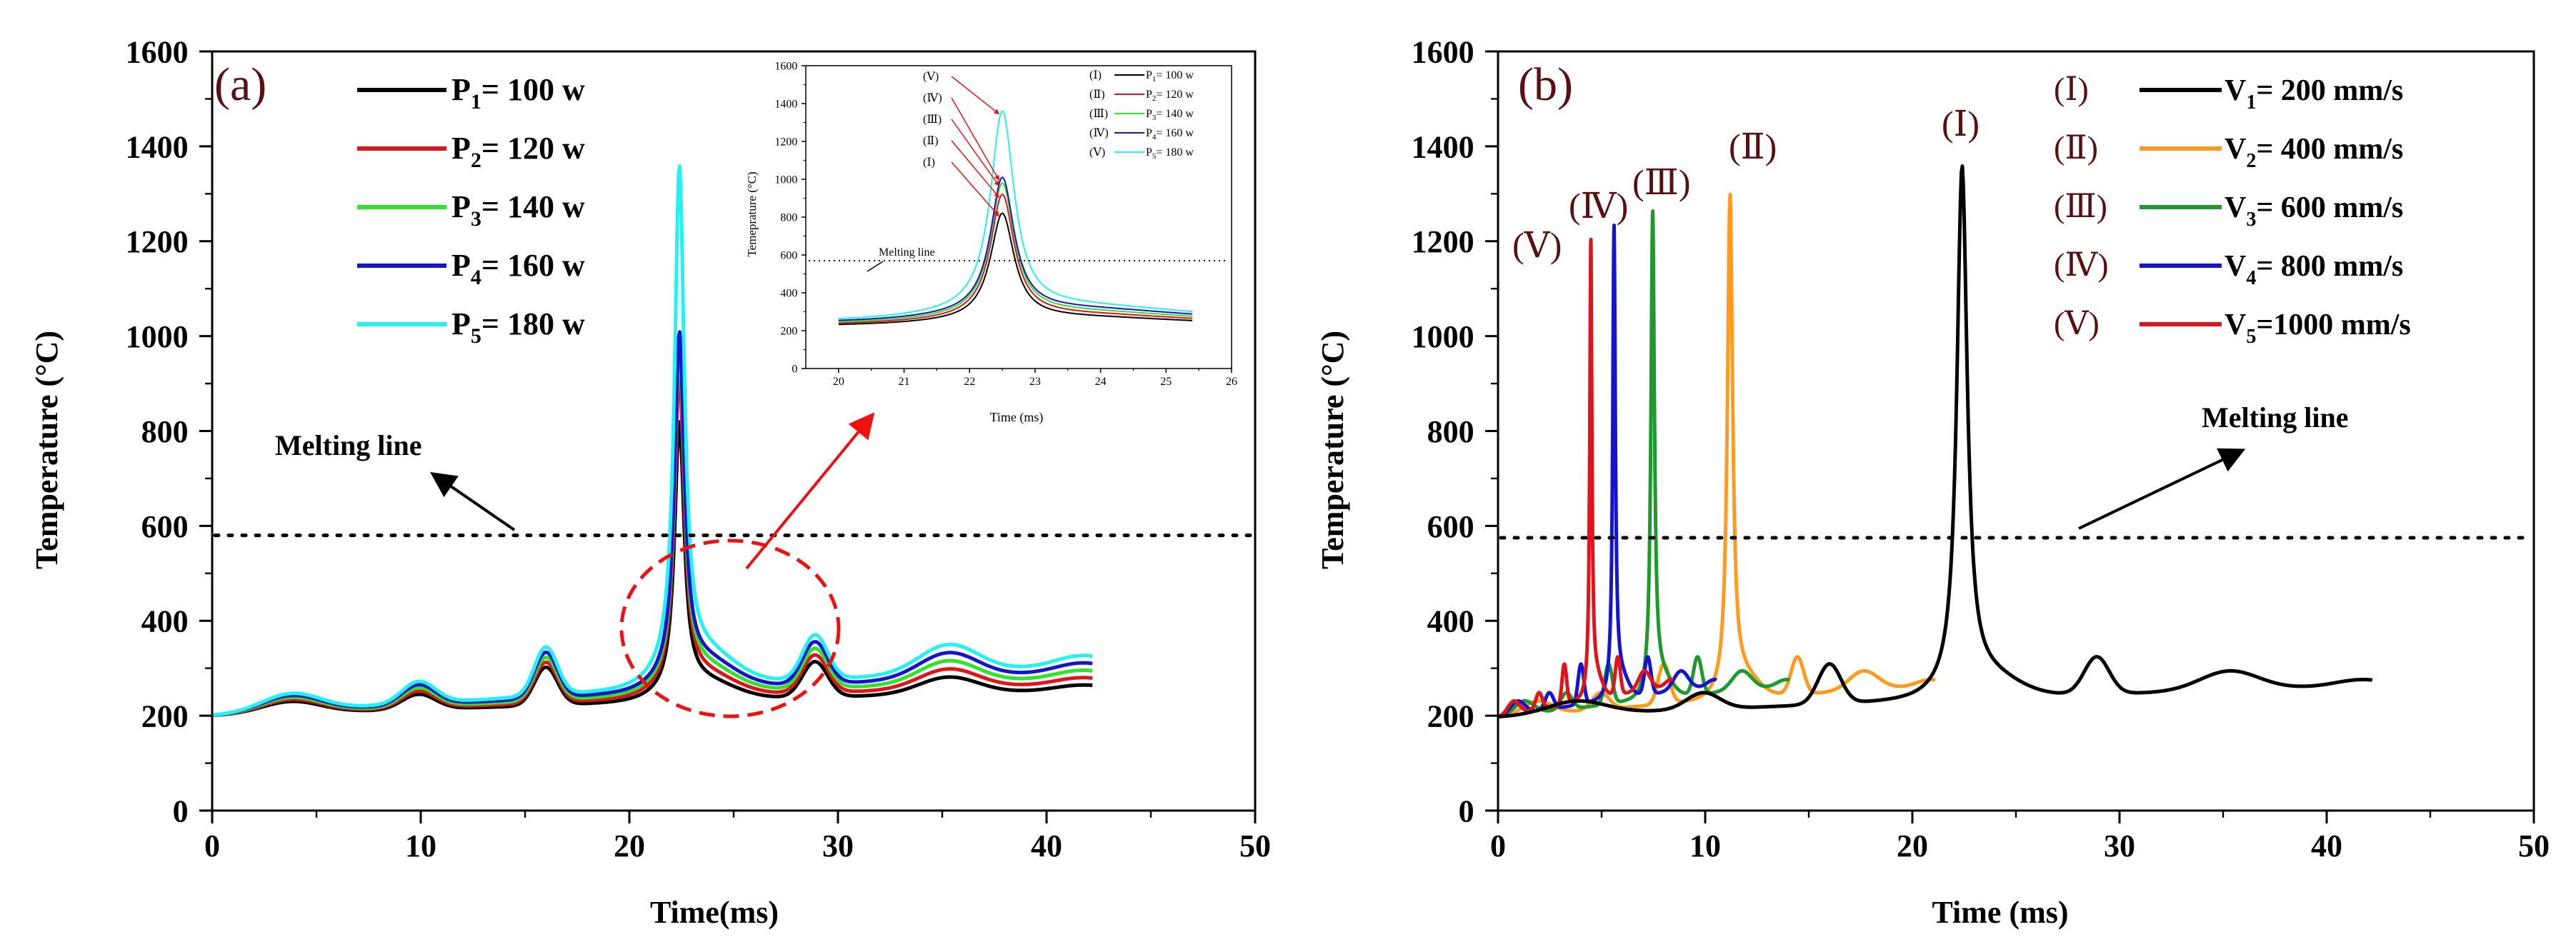  What do you see at coordinates (2318, 328) in the screenshot?
I see `chart-b-legend-label: V5=1000 mm/s` at bounding box center [2318, 328].